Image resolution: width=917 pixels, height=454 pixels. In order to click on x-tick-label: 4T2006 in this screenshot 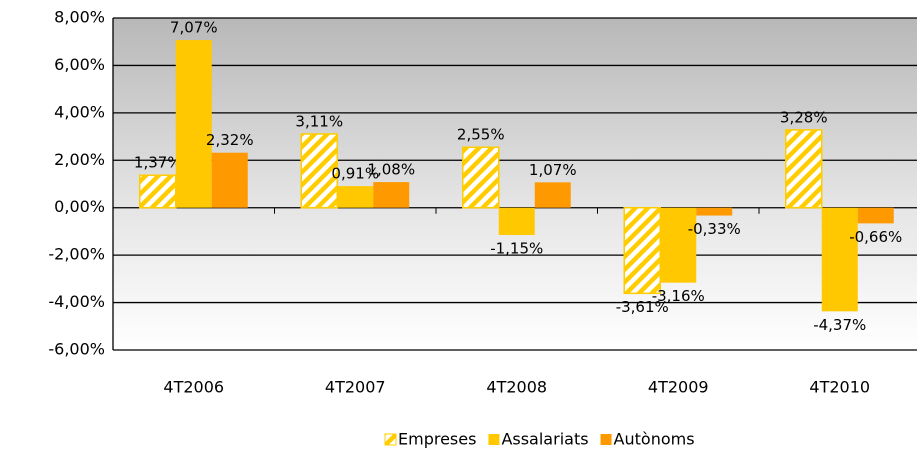, I will do `click(193, 387)`.